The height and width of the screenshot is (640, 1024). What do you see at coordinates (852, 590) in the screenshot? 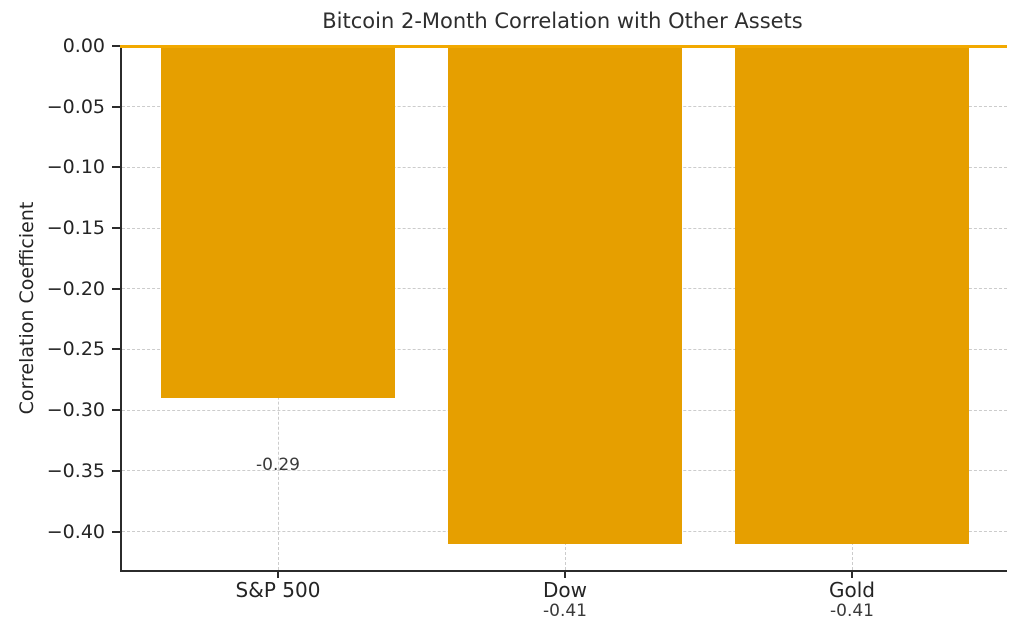
I see `x-tick-label: Gold` at bounding box center [852, 590].